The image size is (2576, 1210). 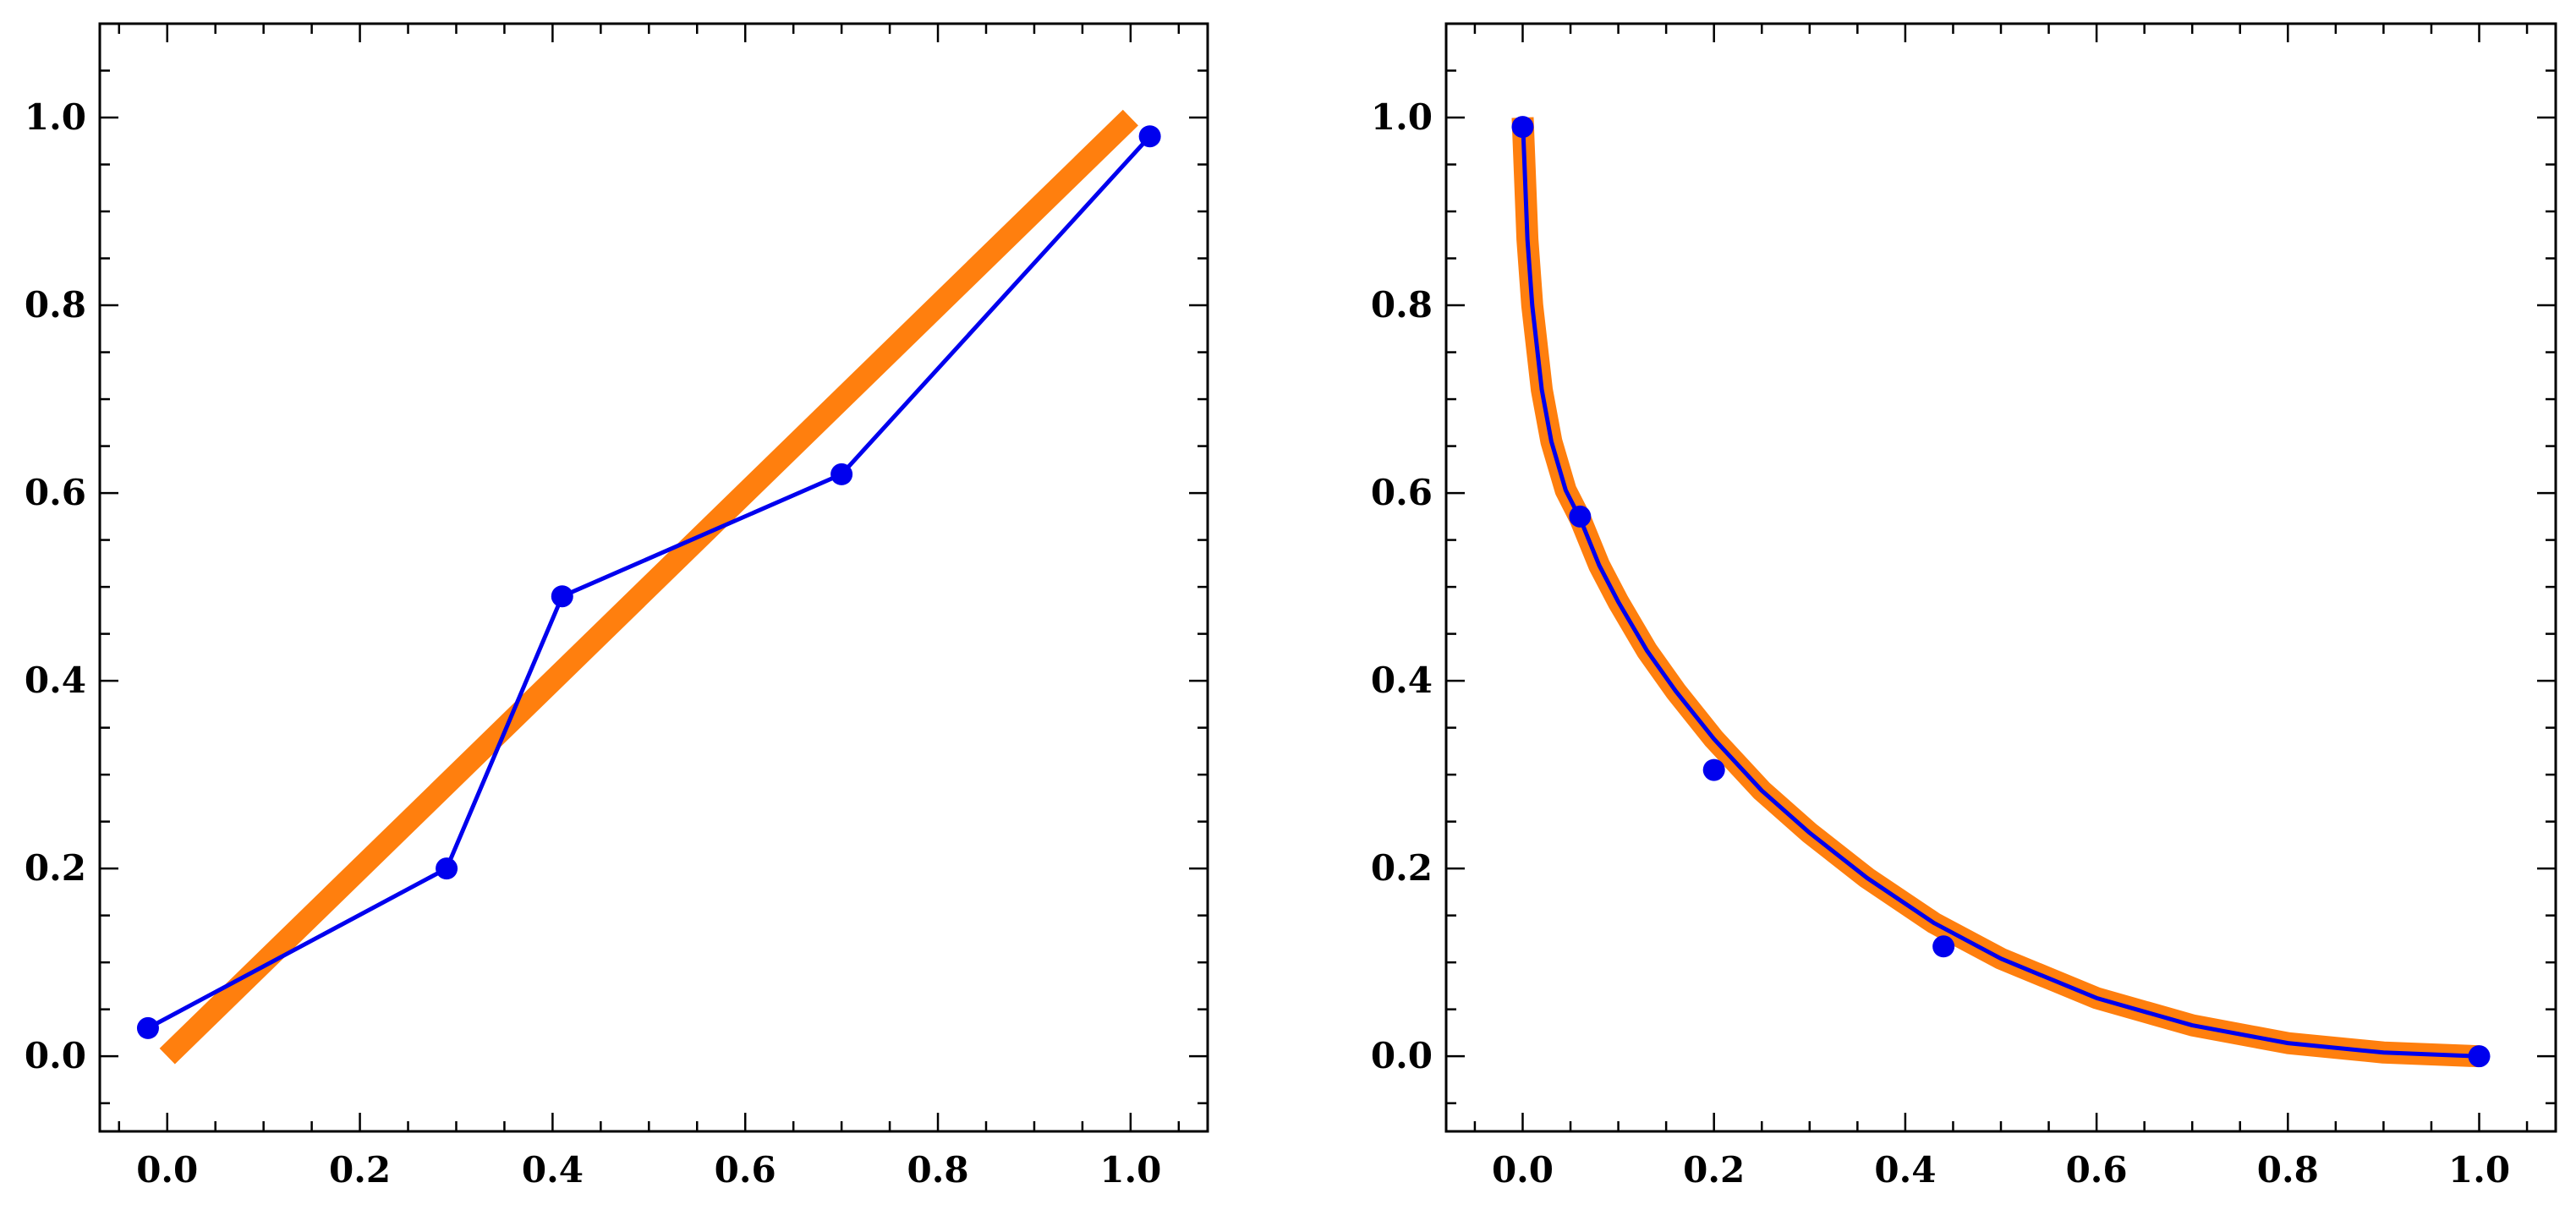 What do you see at coordinates (1523, 1170) in the screenshot?
I see `right-x-tick-label: 0.0` at bounding box center [1523, 1170].